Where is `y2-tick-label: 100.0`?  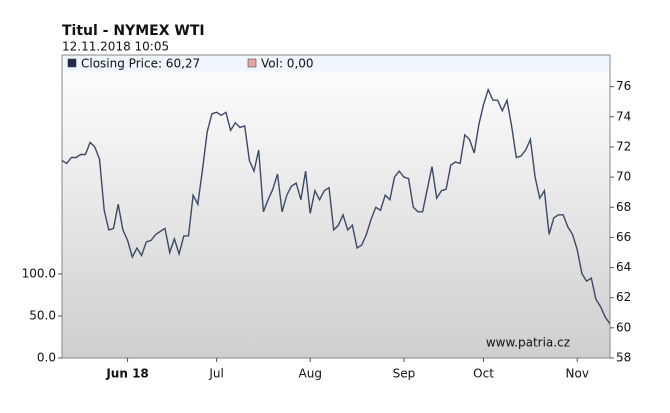 y2-tick-label: 100.0 is located at coordinates (39, 273).